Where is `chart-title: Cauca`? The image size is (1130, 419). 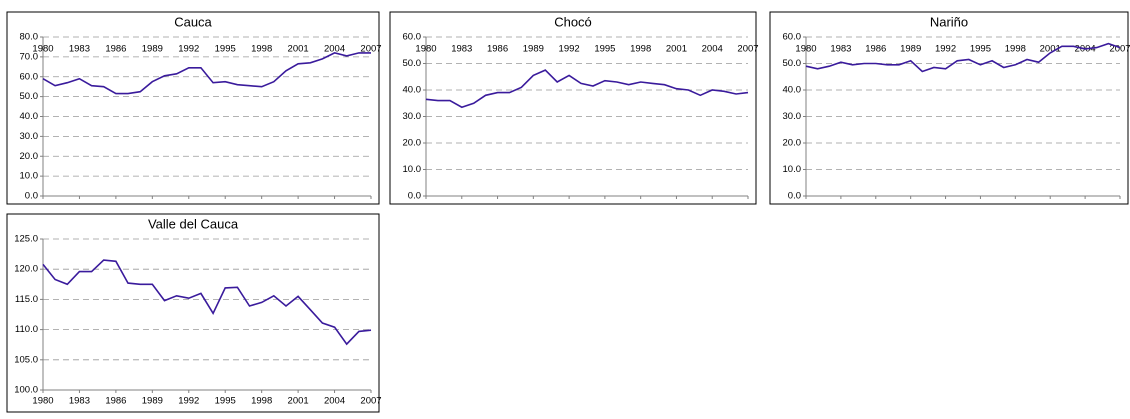
chart-title: Cauca is located at coordinates (193, 21).